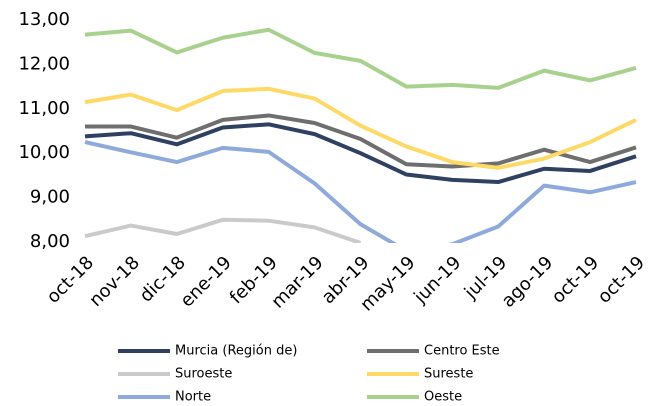 The width and height of the screenshot is (650, 406). What do you see at coordinates (448, 374) in the screenshot?
I see `legend-label: Sureste` at bounding box center [448, 374].